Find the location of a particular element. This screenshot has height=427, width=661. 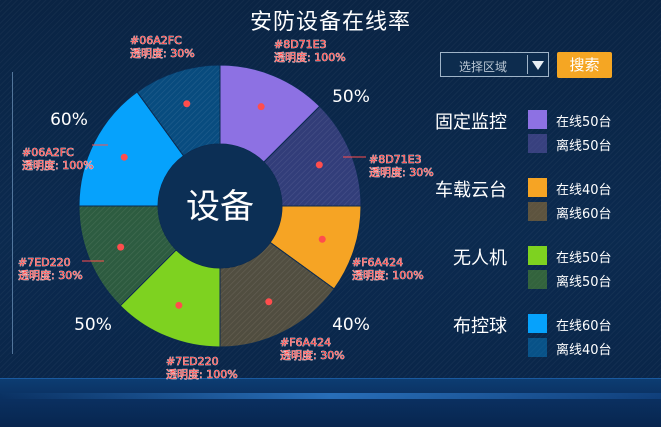

bottom-band is located at coordinates (330, 402).